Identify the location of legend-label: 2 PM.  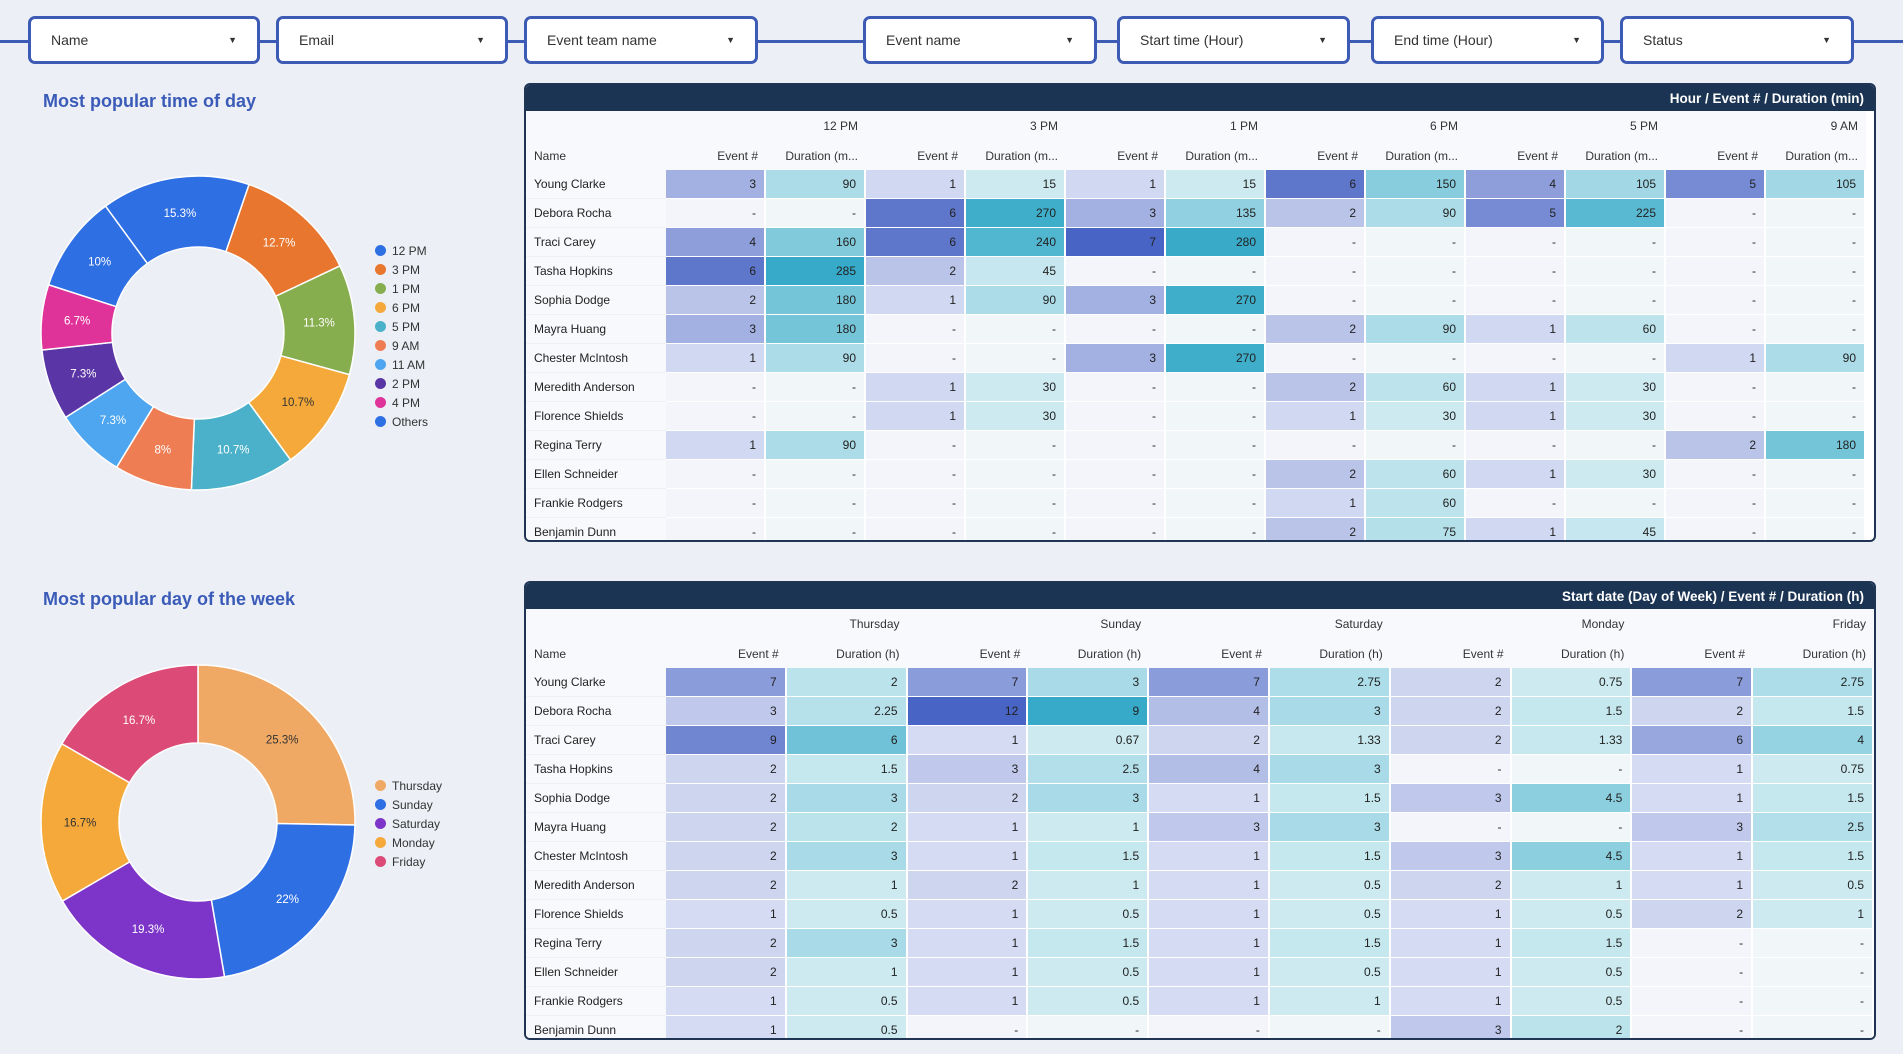
(406, 383).